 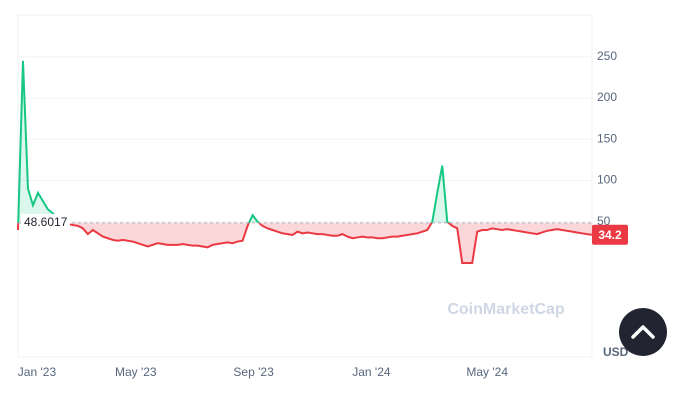 I want to click on y-tick-label: 100, so click(x=607, y=180).